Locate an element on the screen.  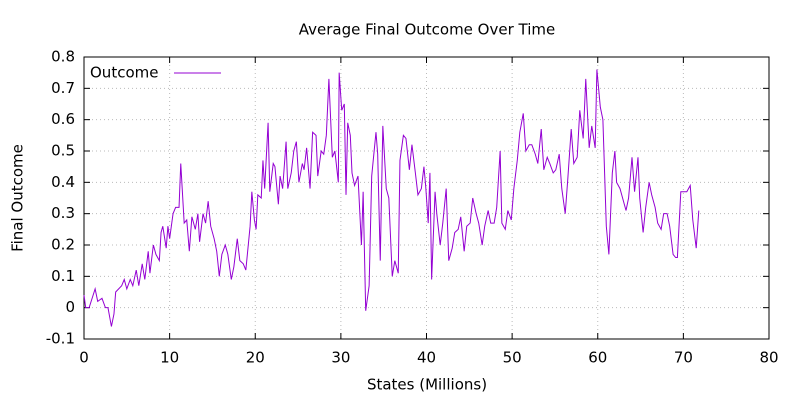
y-tick-label: 0.6 is located at coordinates (63, 119).